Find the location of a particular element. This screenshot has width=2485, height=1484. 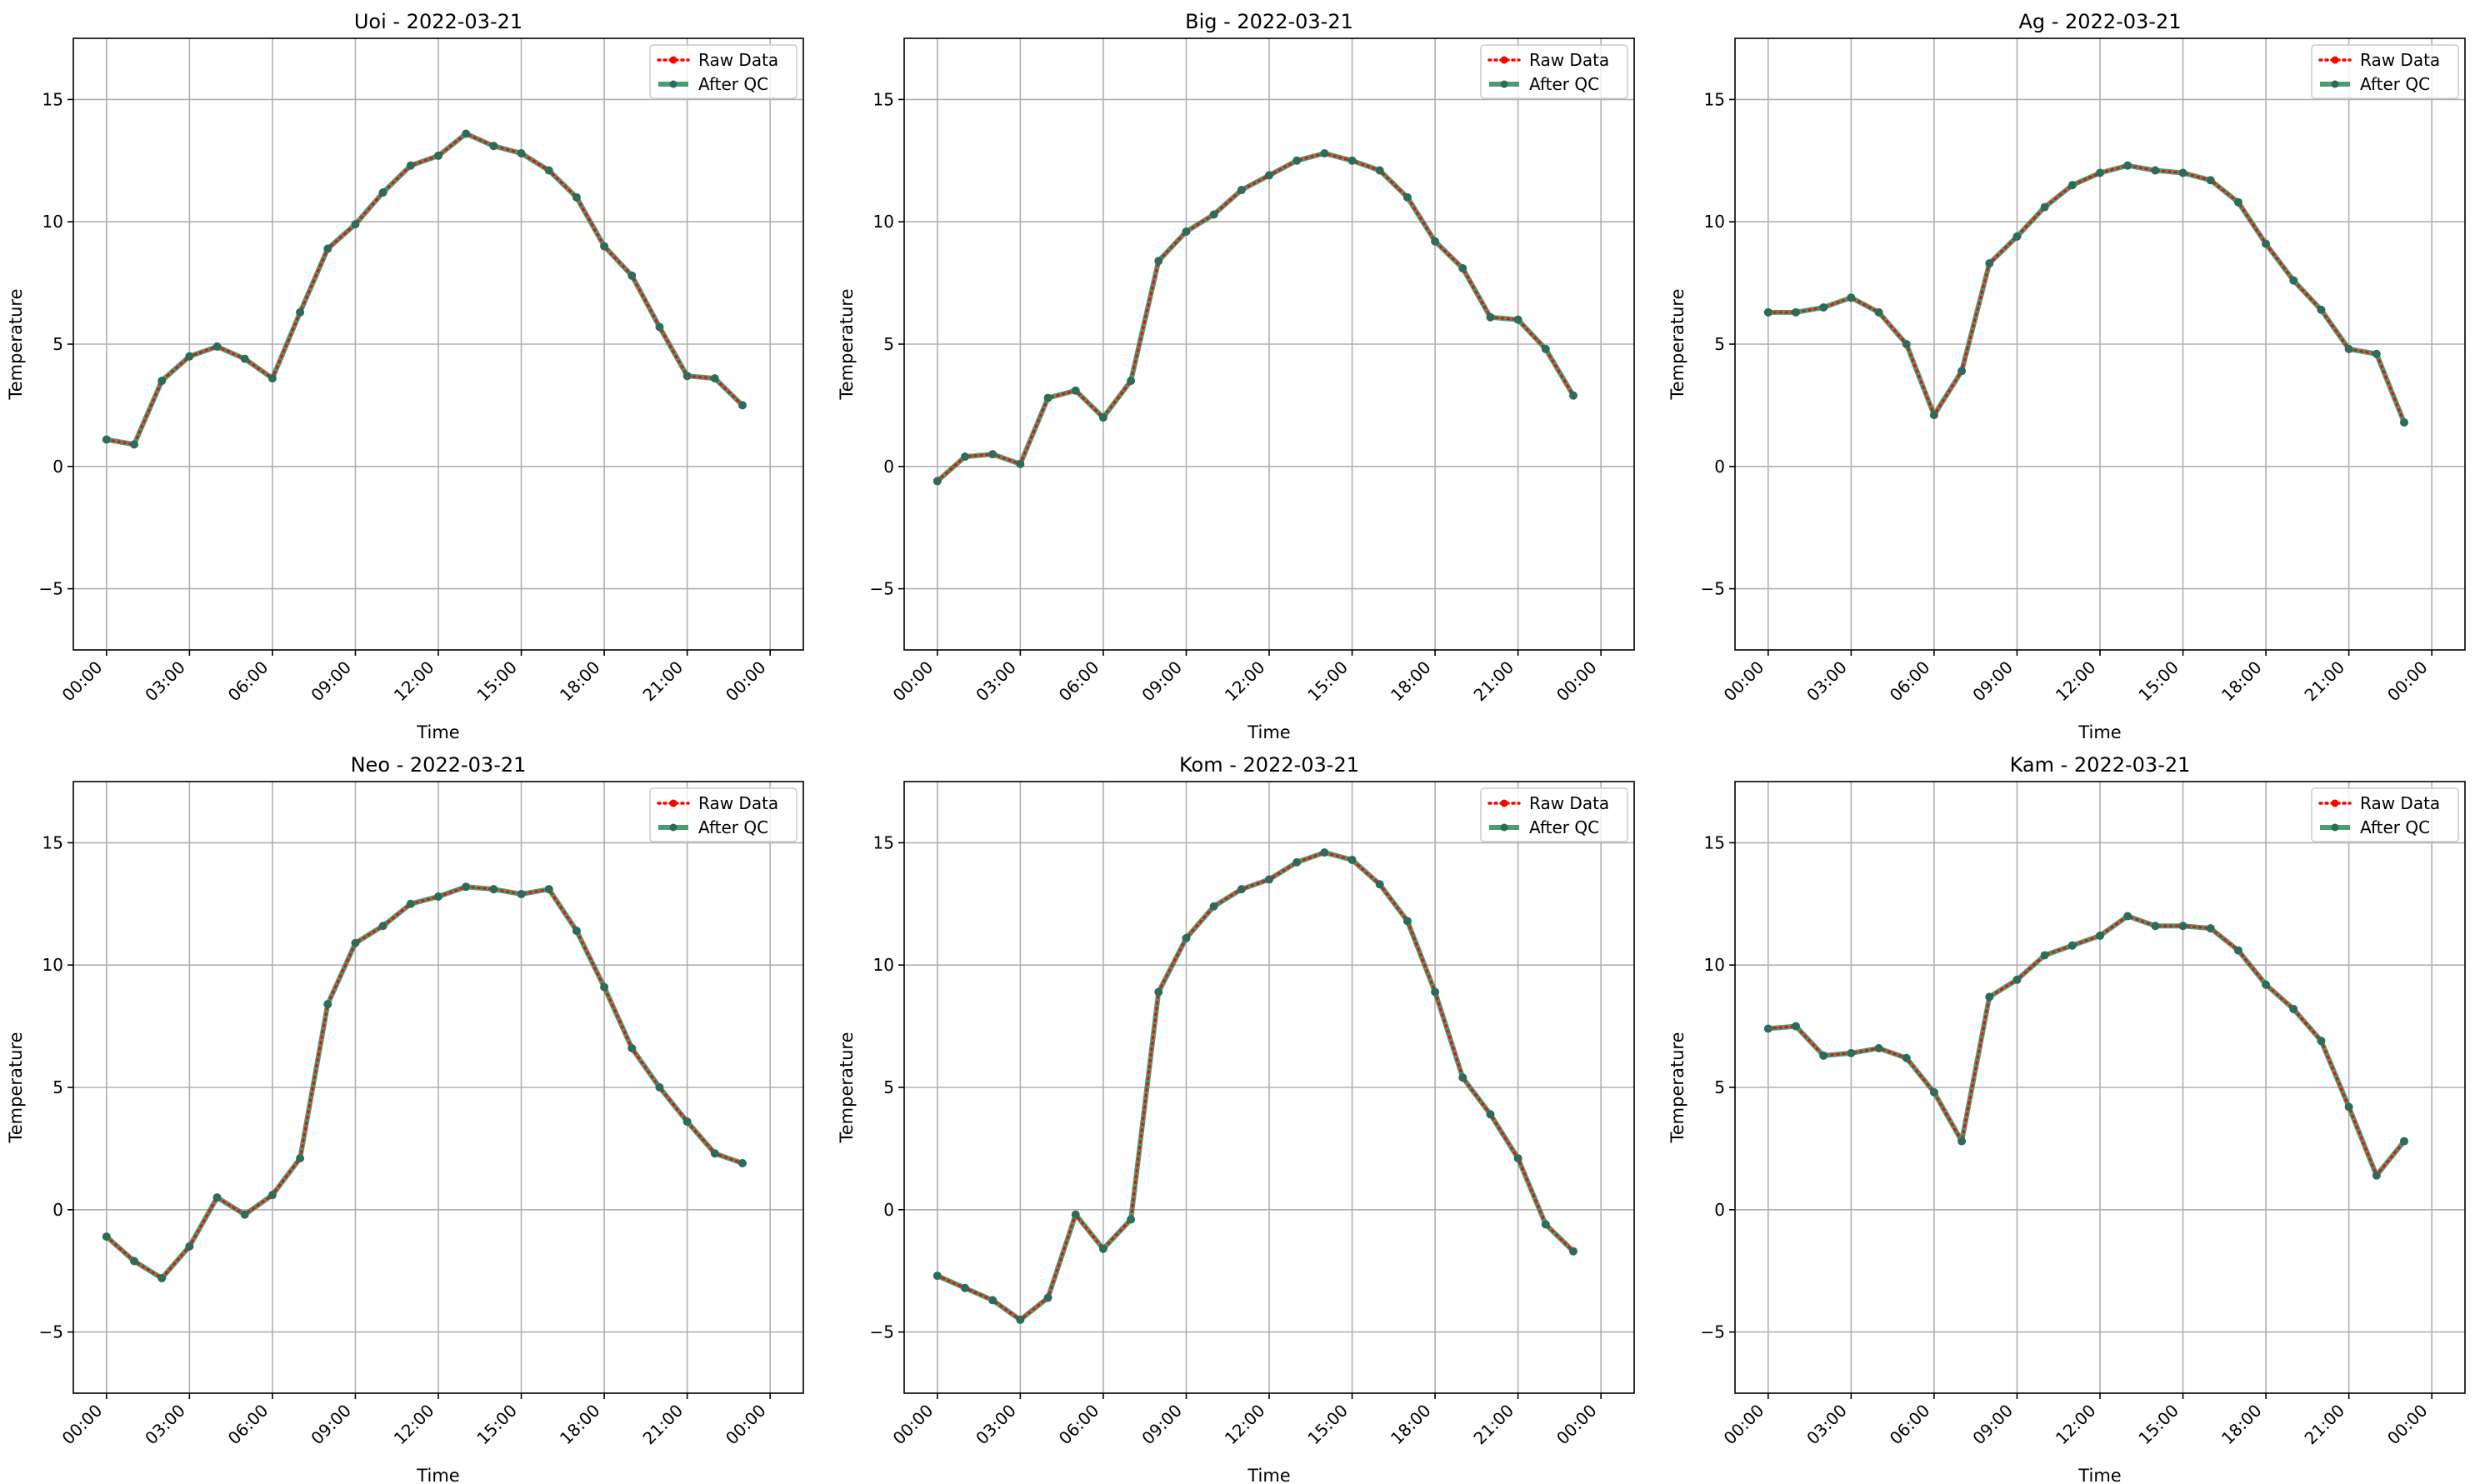

subplot-title: Big - 2022-03-21 is located at coordinates (1269, 21).